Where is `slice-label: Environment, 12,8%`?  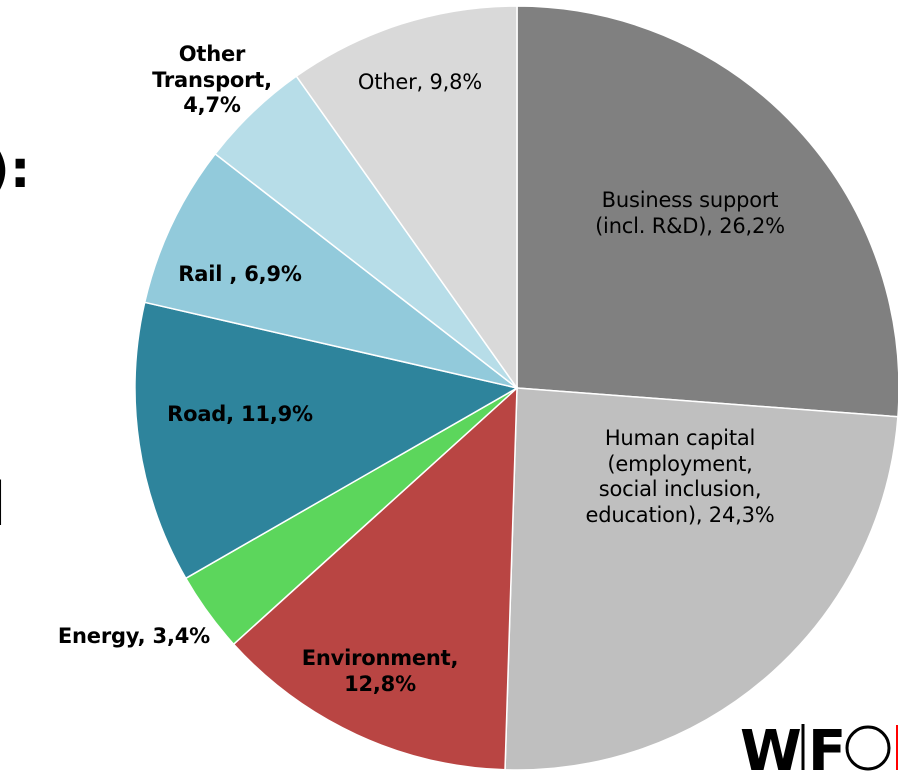 slice-label: Environment, 12,8% is located at coordinates (380, 671).